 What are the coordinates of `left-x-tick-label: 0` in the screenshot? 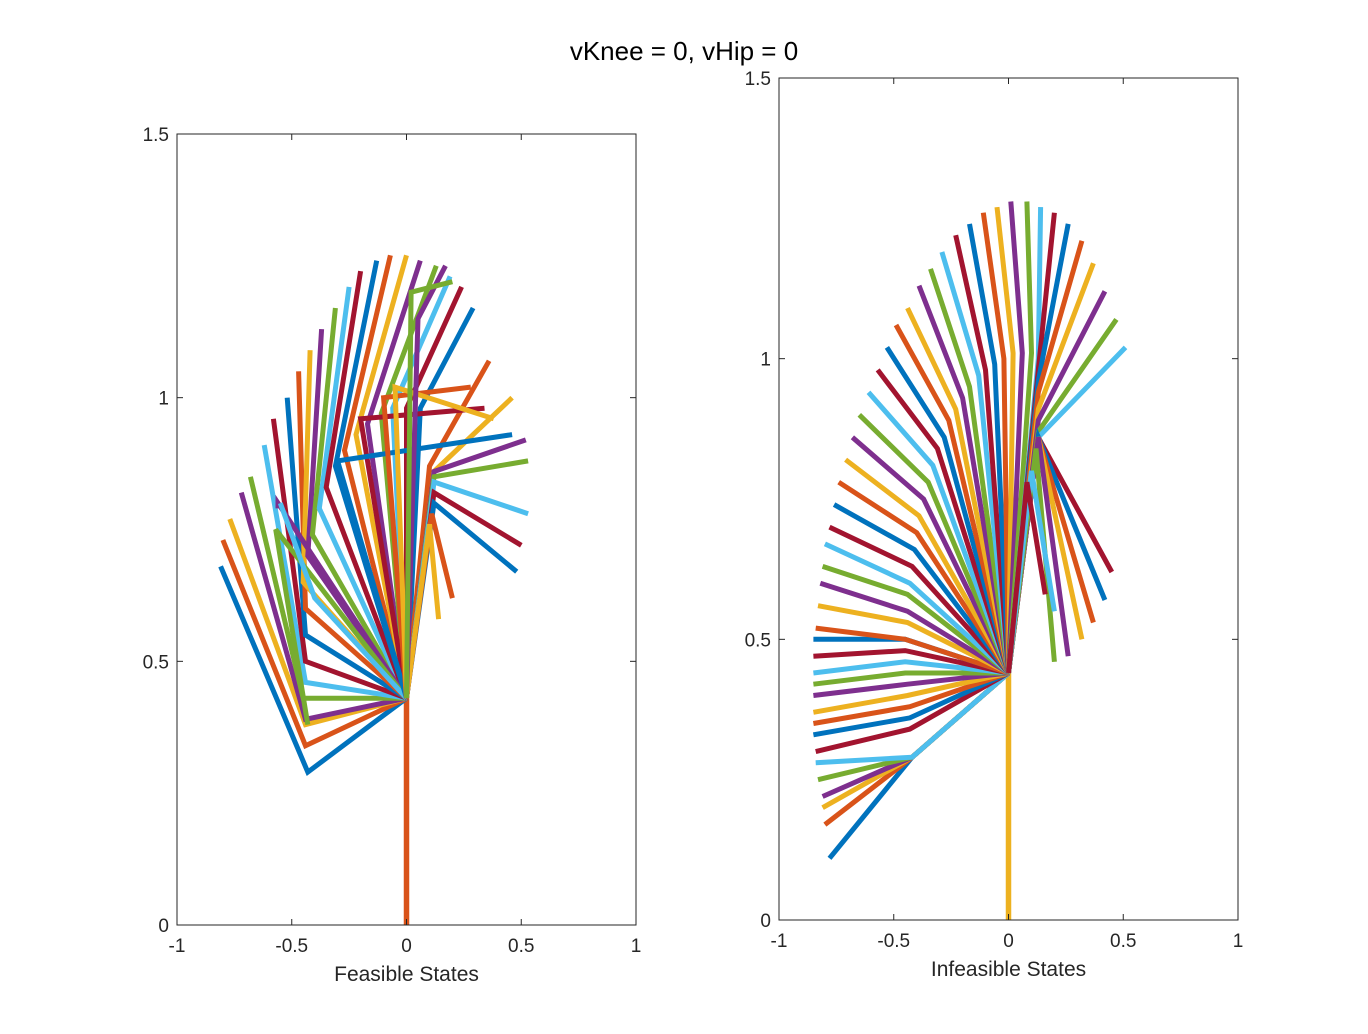 It's located at (406, 946).